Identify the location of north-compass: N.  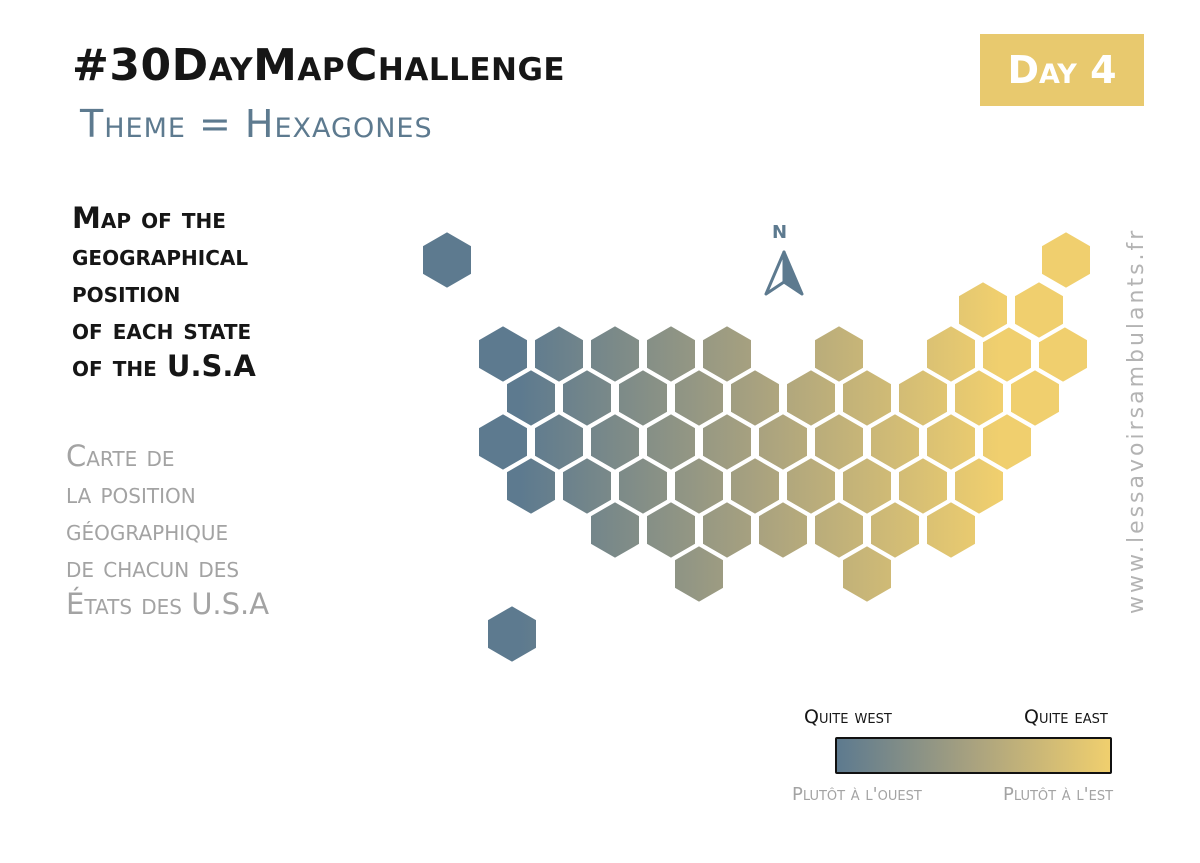
(782, 262).